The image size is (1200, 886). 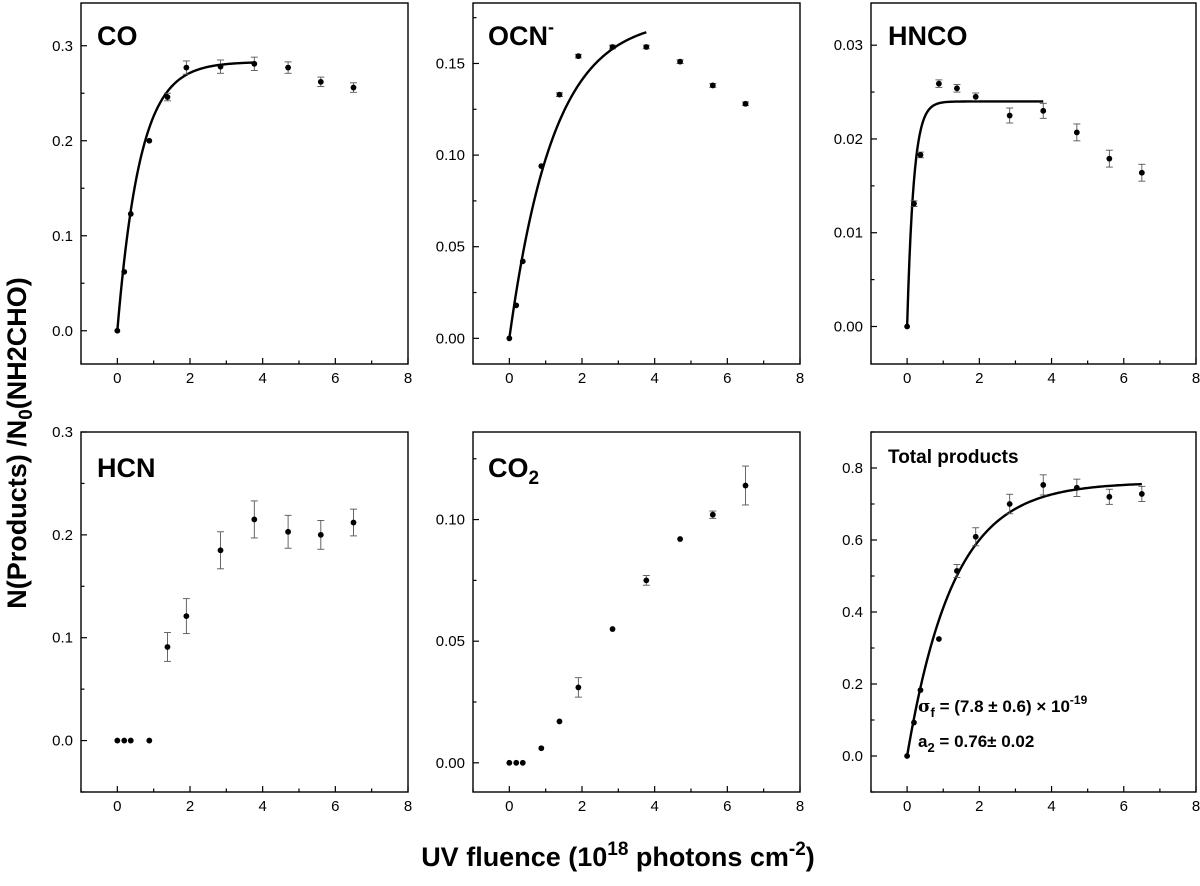 I want to click on panel-label: Total products, so click(x=953, y=457).